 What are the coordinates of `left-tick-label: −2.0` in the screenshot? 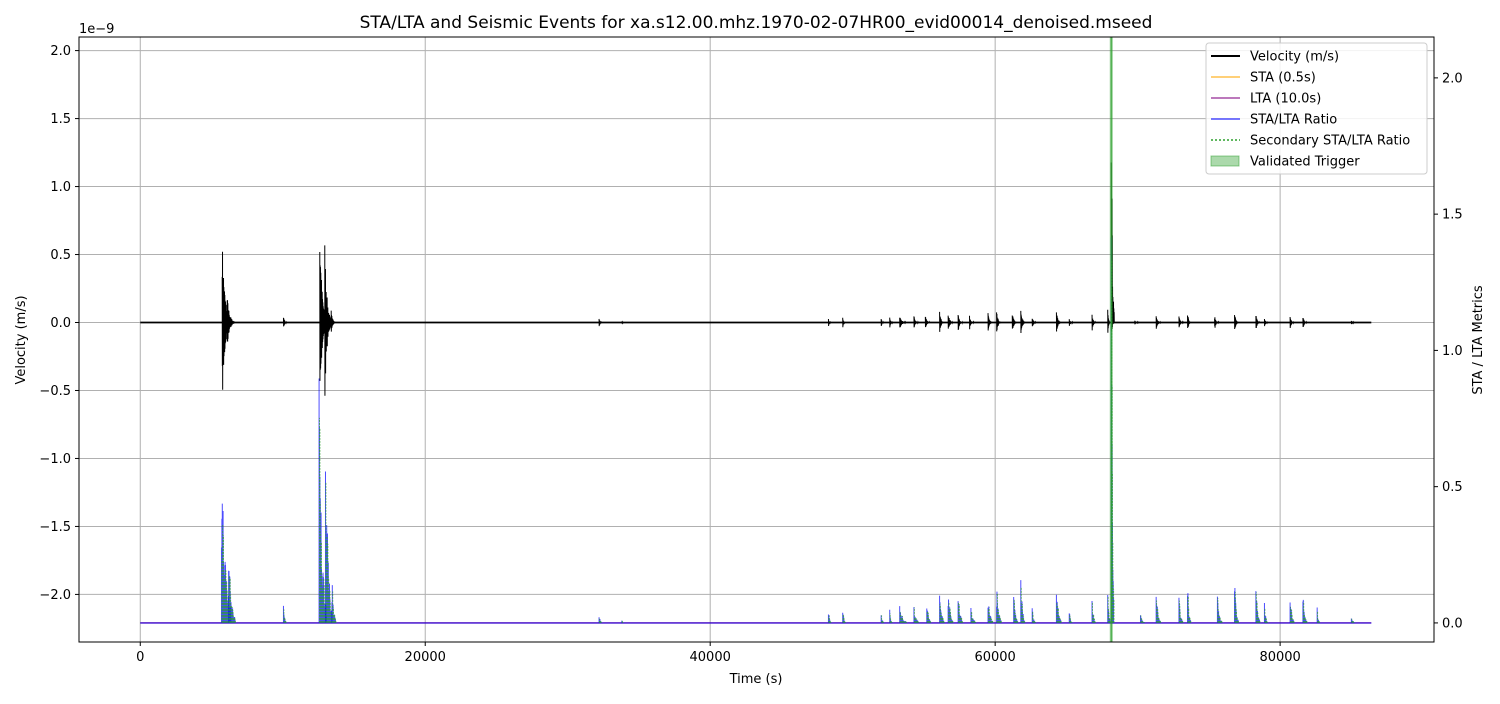 It's located at (55, 595).